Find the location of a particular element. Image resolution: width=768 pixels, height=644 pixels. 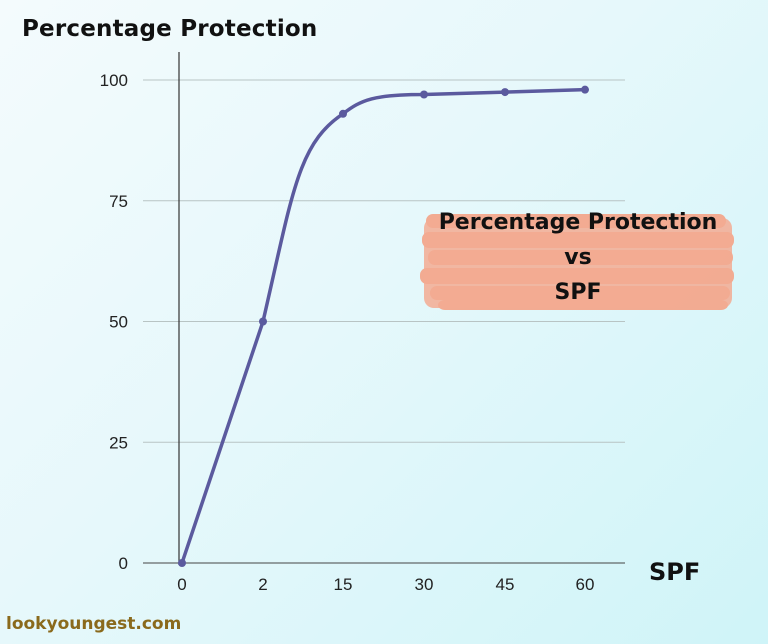

annotation-line-2: vs is located at coordinates (578, 257).